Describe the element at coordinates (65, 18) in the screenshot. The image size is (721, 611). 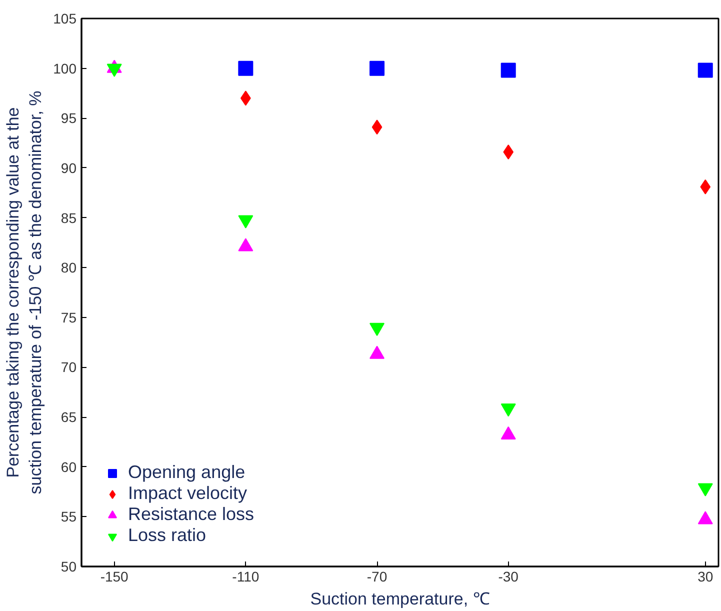
I see `y-tick-label: 105` at that location.